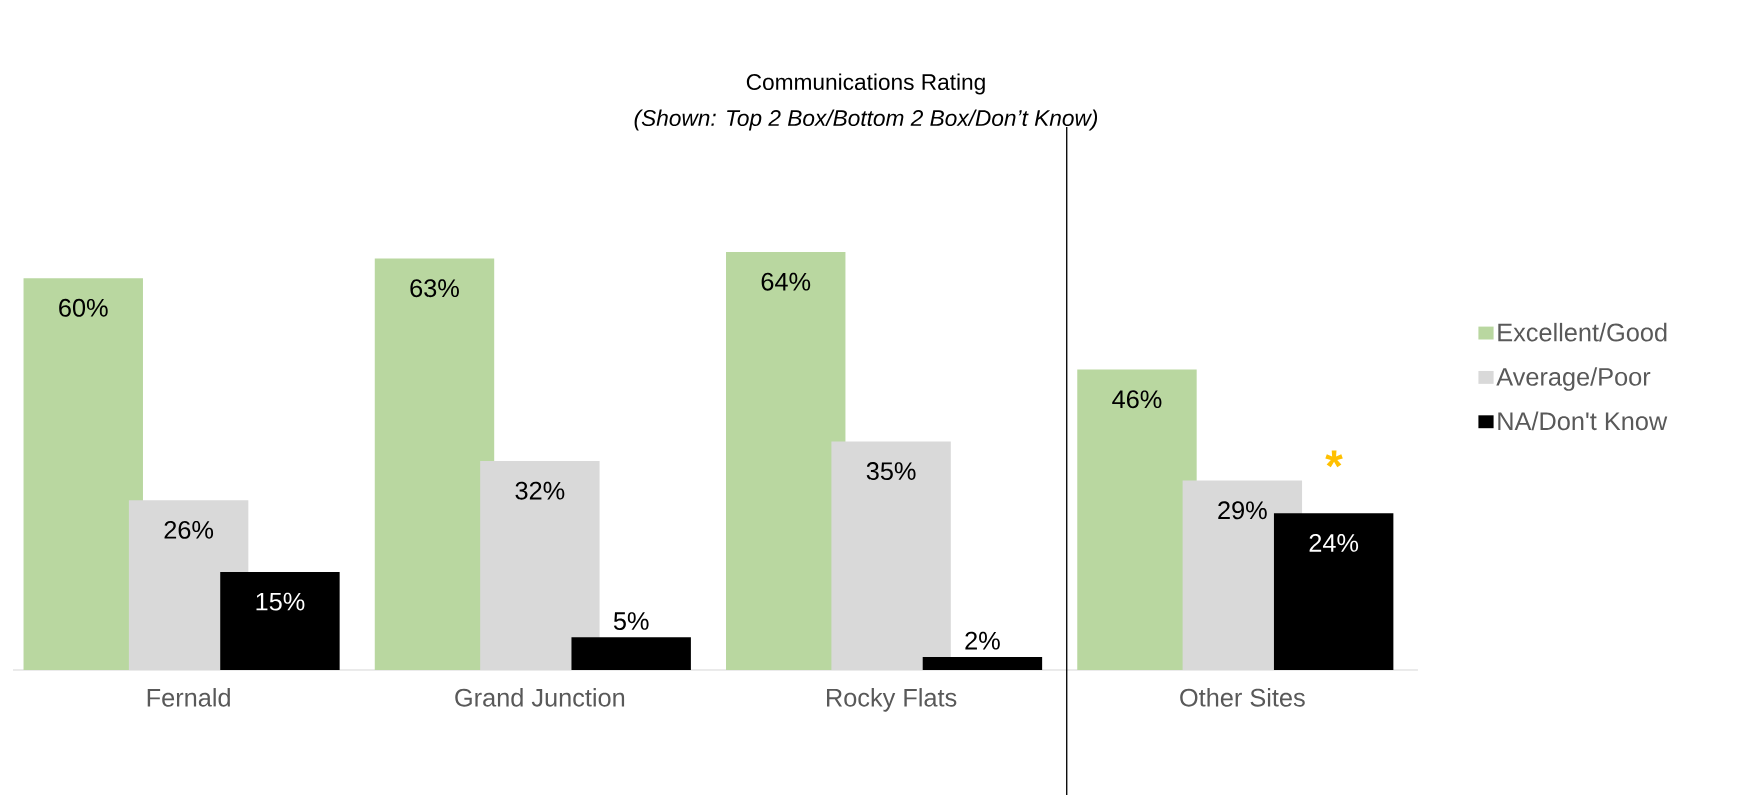 This screenshot has height=797, width=1764. I want to click on data-label: 64%, so click(786, 281).